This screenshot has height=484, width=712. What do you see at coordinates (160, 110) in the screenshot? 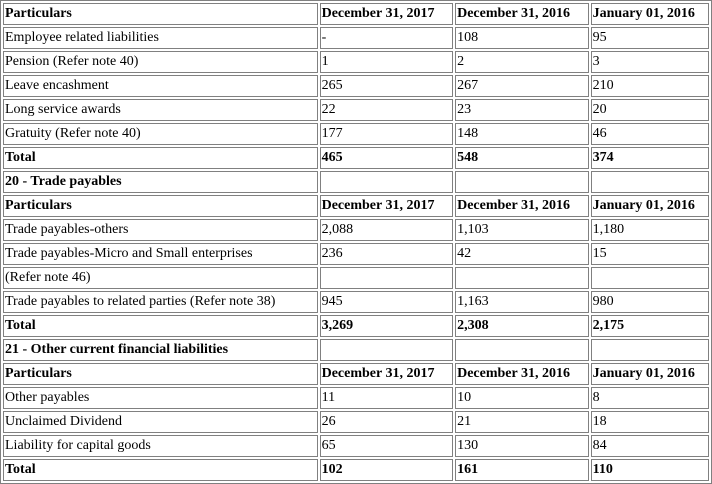
I see `row-label-cell: Long service awards` at bounding box center [160, 110].